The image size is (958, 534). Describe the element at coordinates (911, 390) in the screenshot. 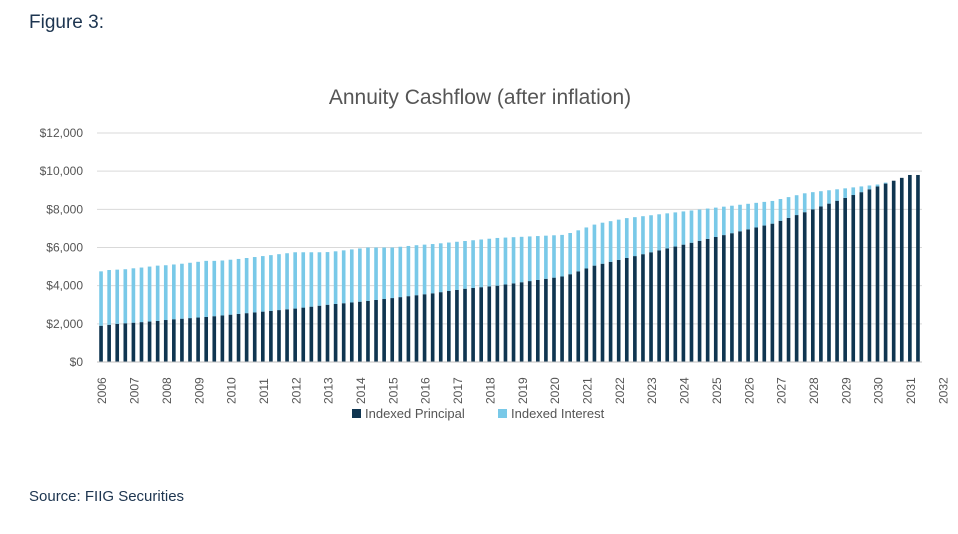

I see `x-tick-label: 2031` at that location.